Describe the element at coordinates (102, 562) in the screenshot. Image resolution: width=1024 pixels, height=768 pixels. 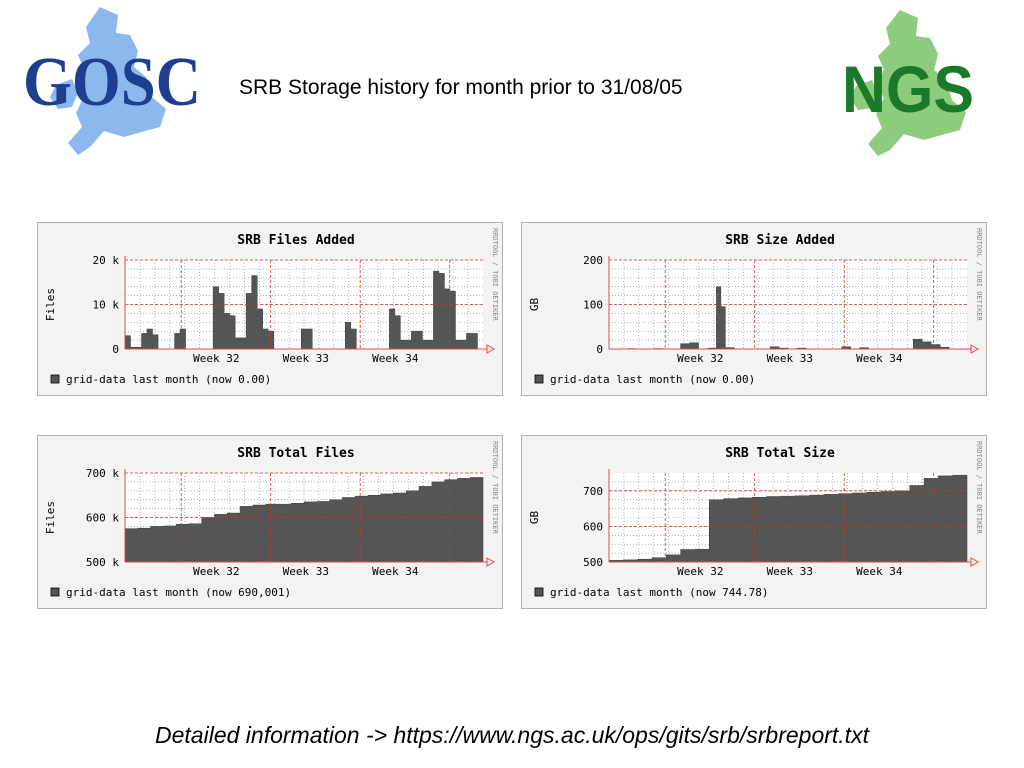
I see `y-tick-label: 500 k` at that location.